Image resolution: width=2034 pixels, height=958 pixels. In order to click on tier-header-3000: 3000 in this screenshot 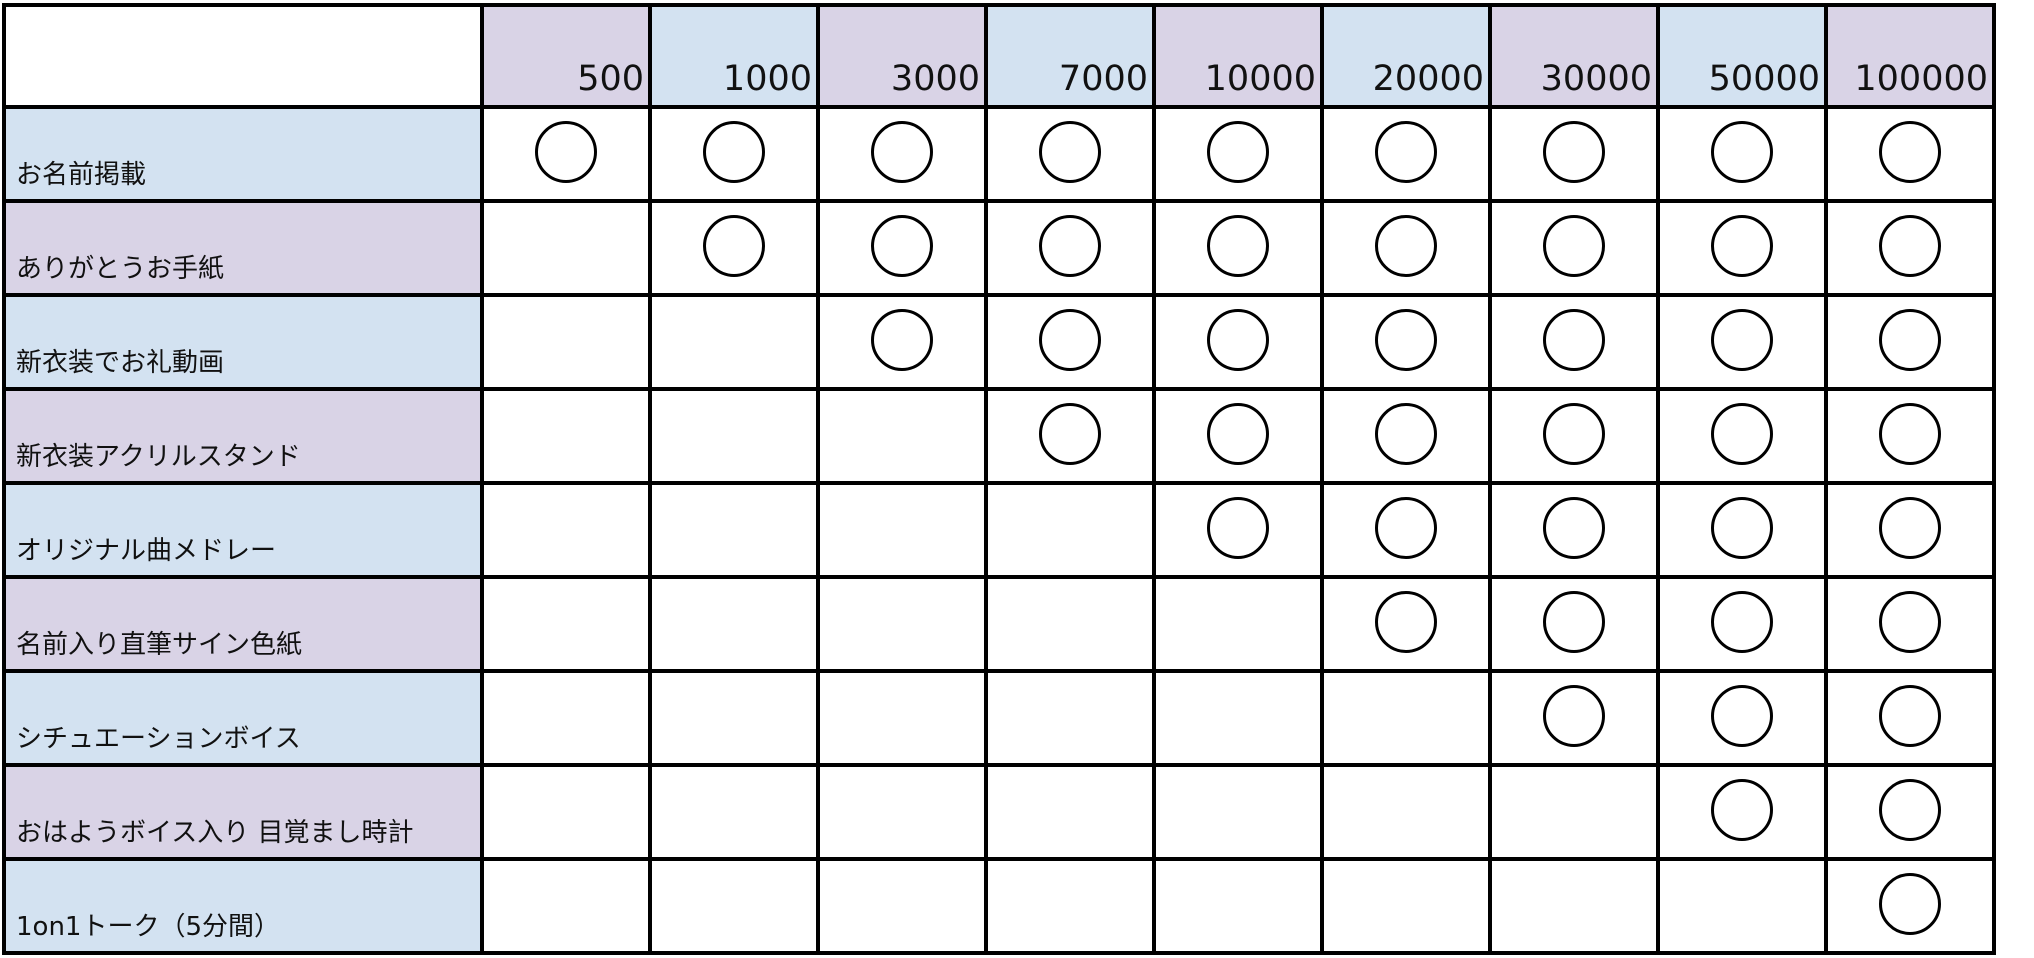, I will do `click(902, 56)`.